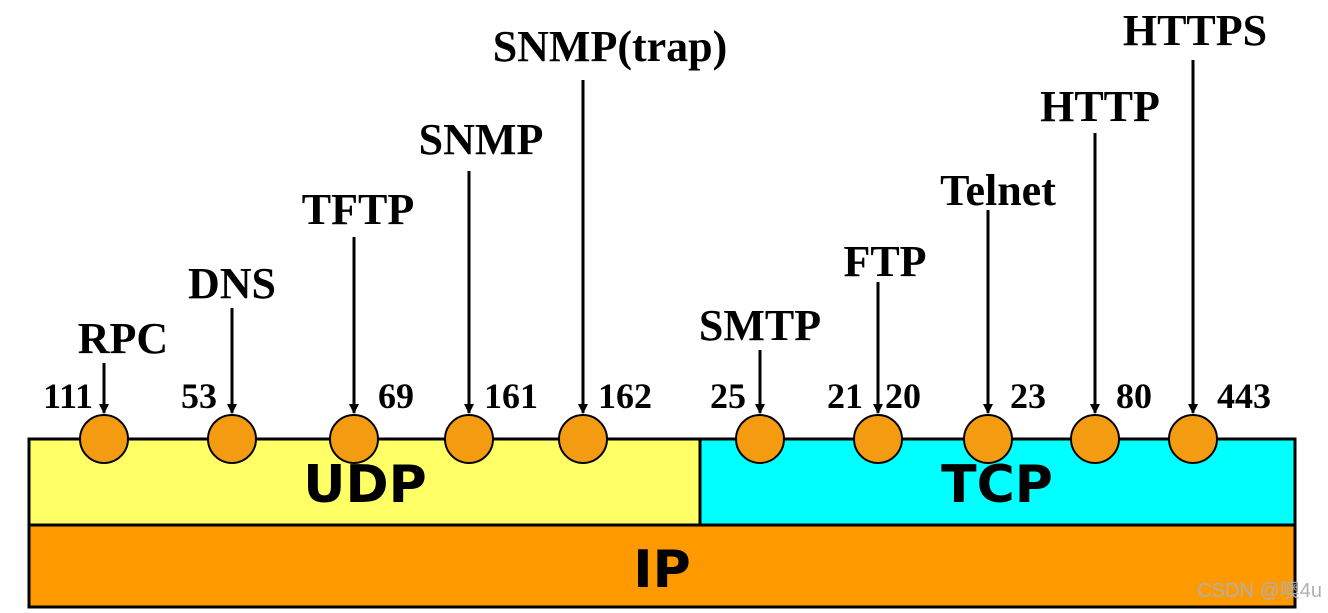  Describe the element at coordinates (661, 570) in the screenshot. I see `ip-layer-label: IP` at that location.